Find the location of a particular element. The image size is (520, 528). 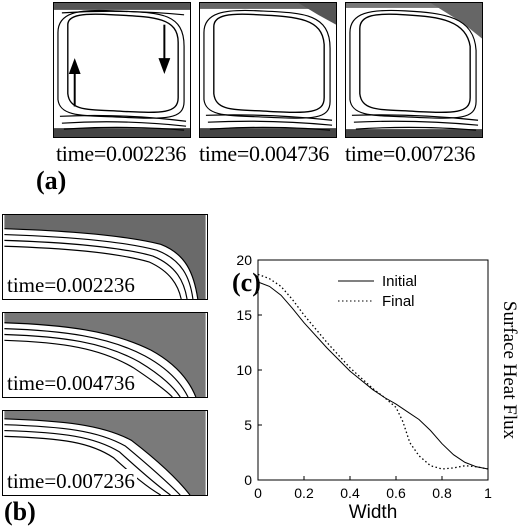

surface-frame-2: time=0.004736 is located at coordinates (105, 355).